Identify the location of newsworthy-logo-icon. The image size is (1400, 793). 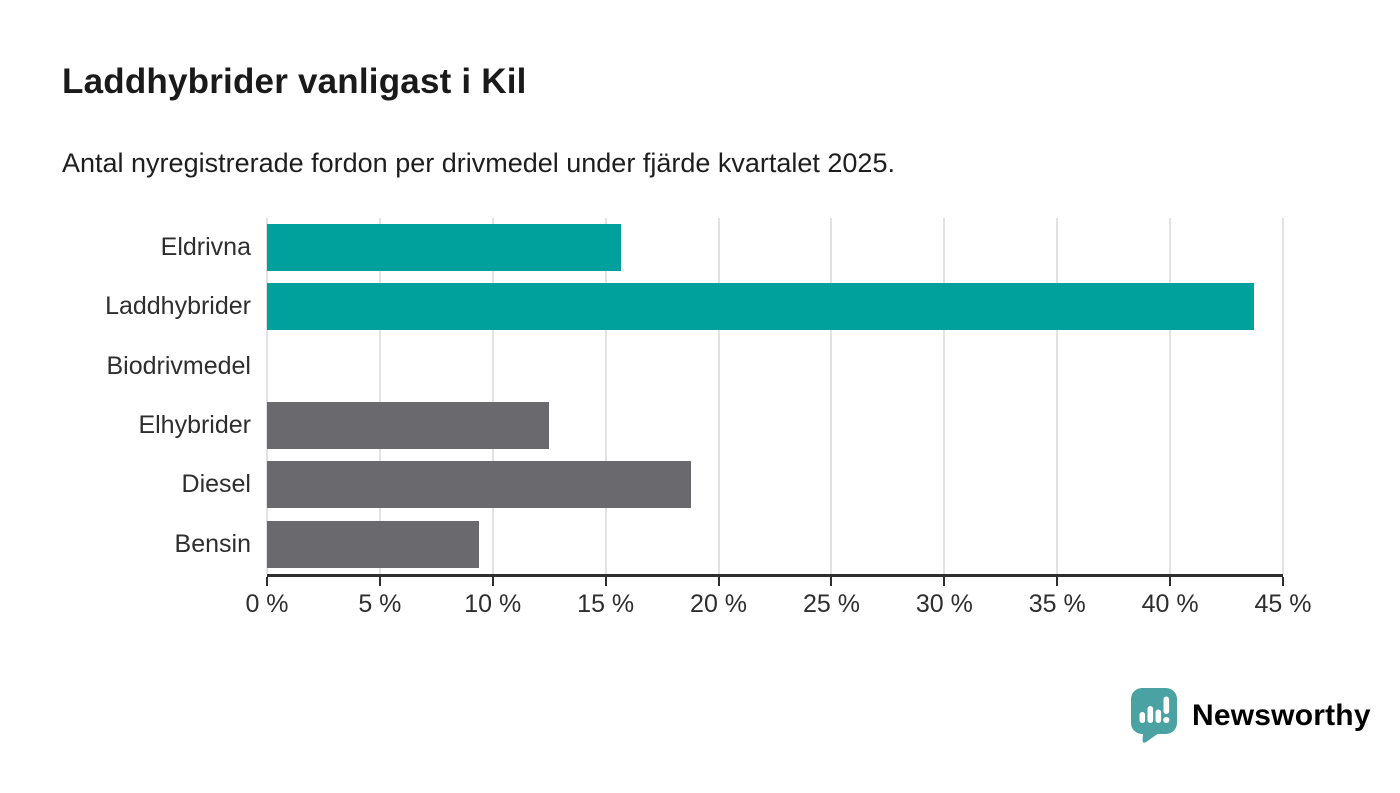
(1154, 715).